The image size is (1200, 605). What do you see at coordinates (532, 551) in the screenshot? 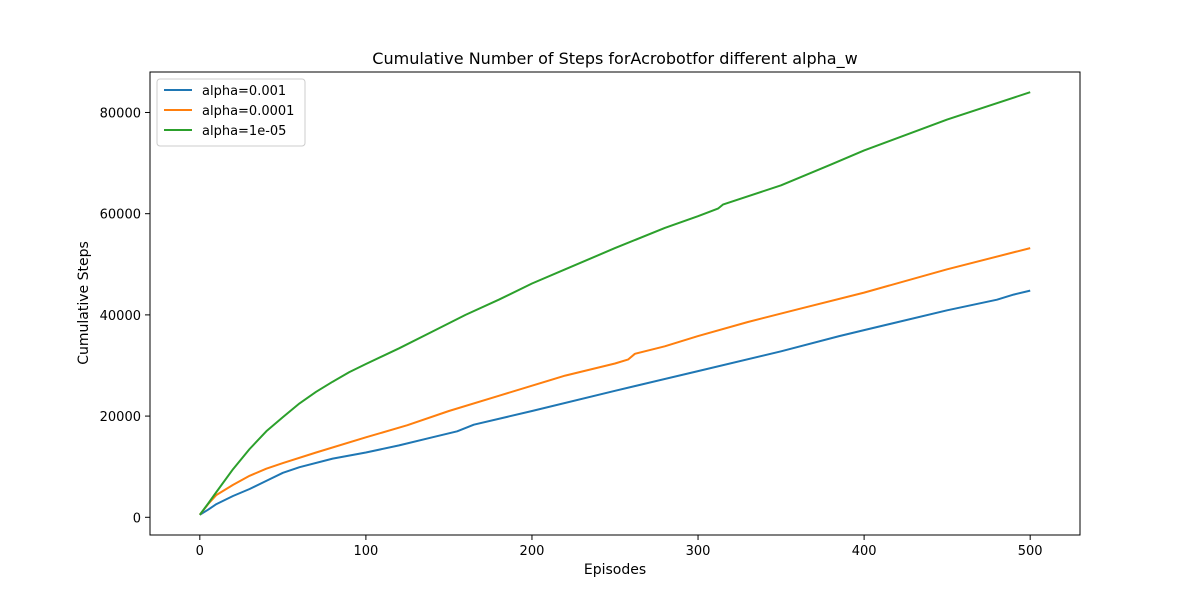
I see `x-tick-label: 200` at bounding box center [532, 551].